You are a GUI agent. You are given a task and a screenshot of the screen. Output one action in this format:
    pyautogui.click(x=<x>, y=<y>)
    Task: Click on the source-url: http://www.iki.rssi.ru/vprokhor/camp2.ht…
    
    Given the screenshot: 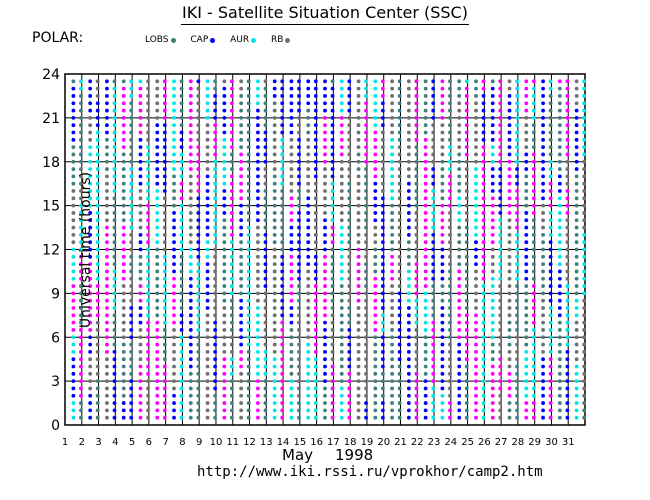 What is the action you would take?
    pyautogui.click(x=370, y=472)
    